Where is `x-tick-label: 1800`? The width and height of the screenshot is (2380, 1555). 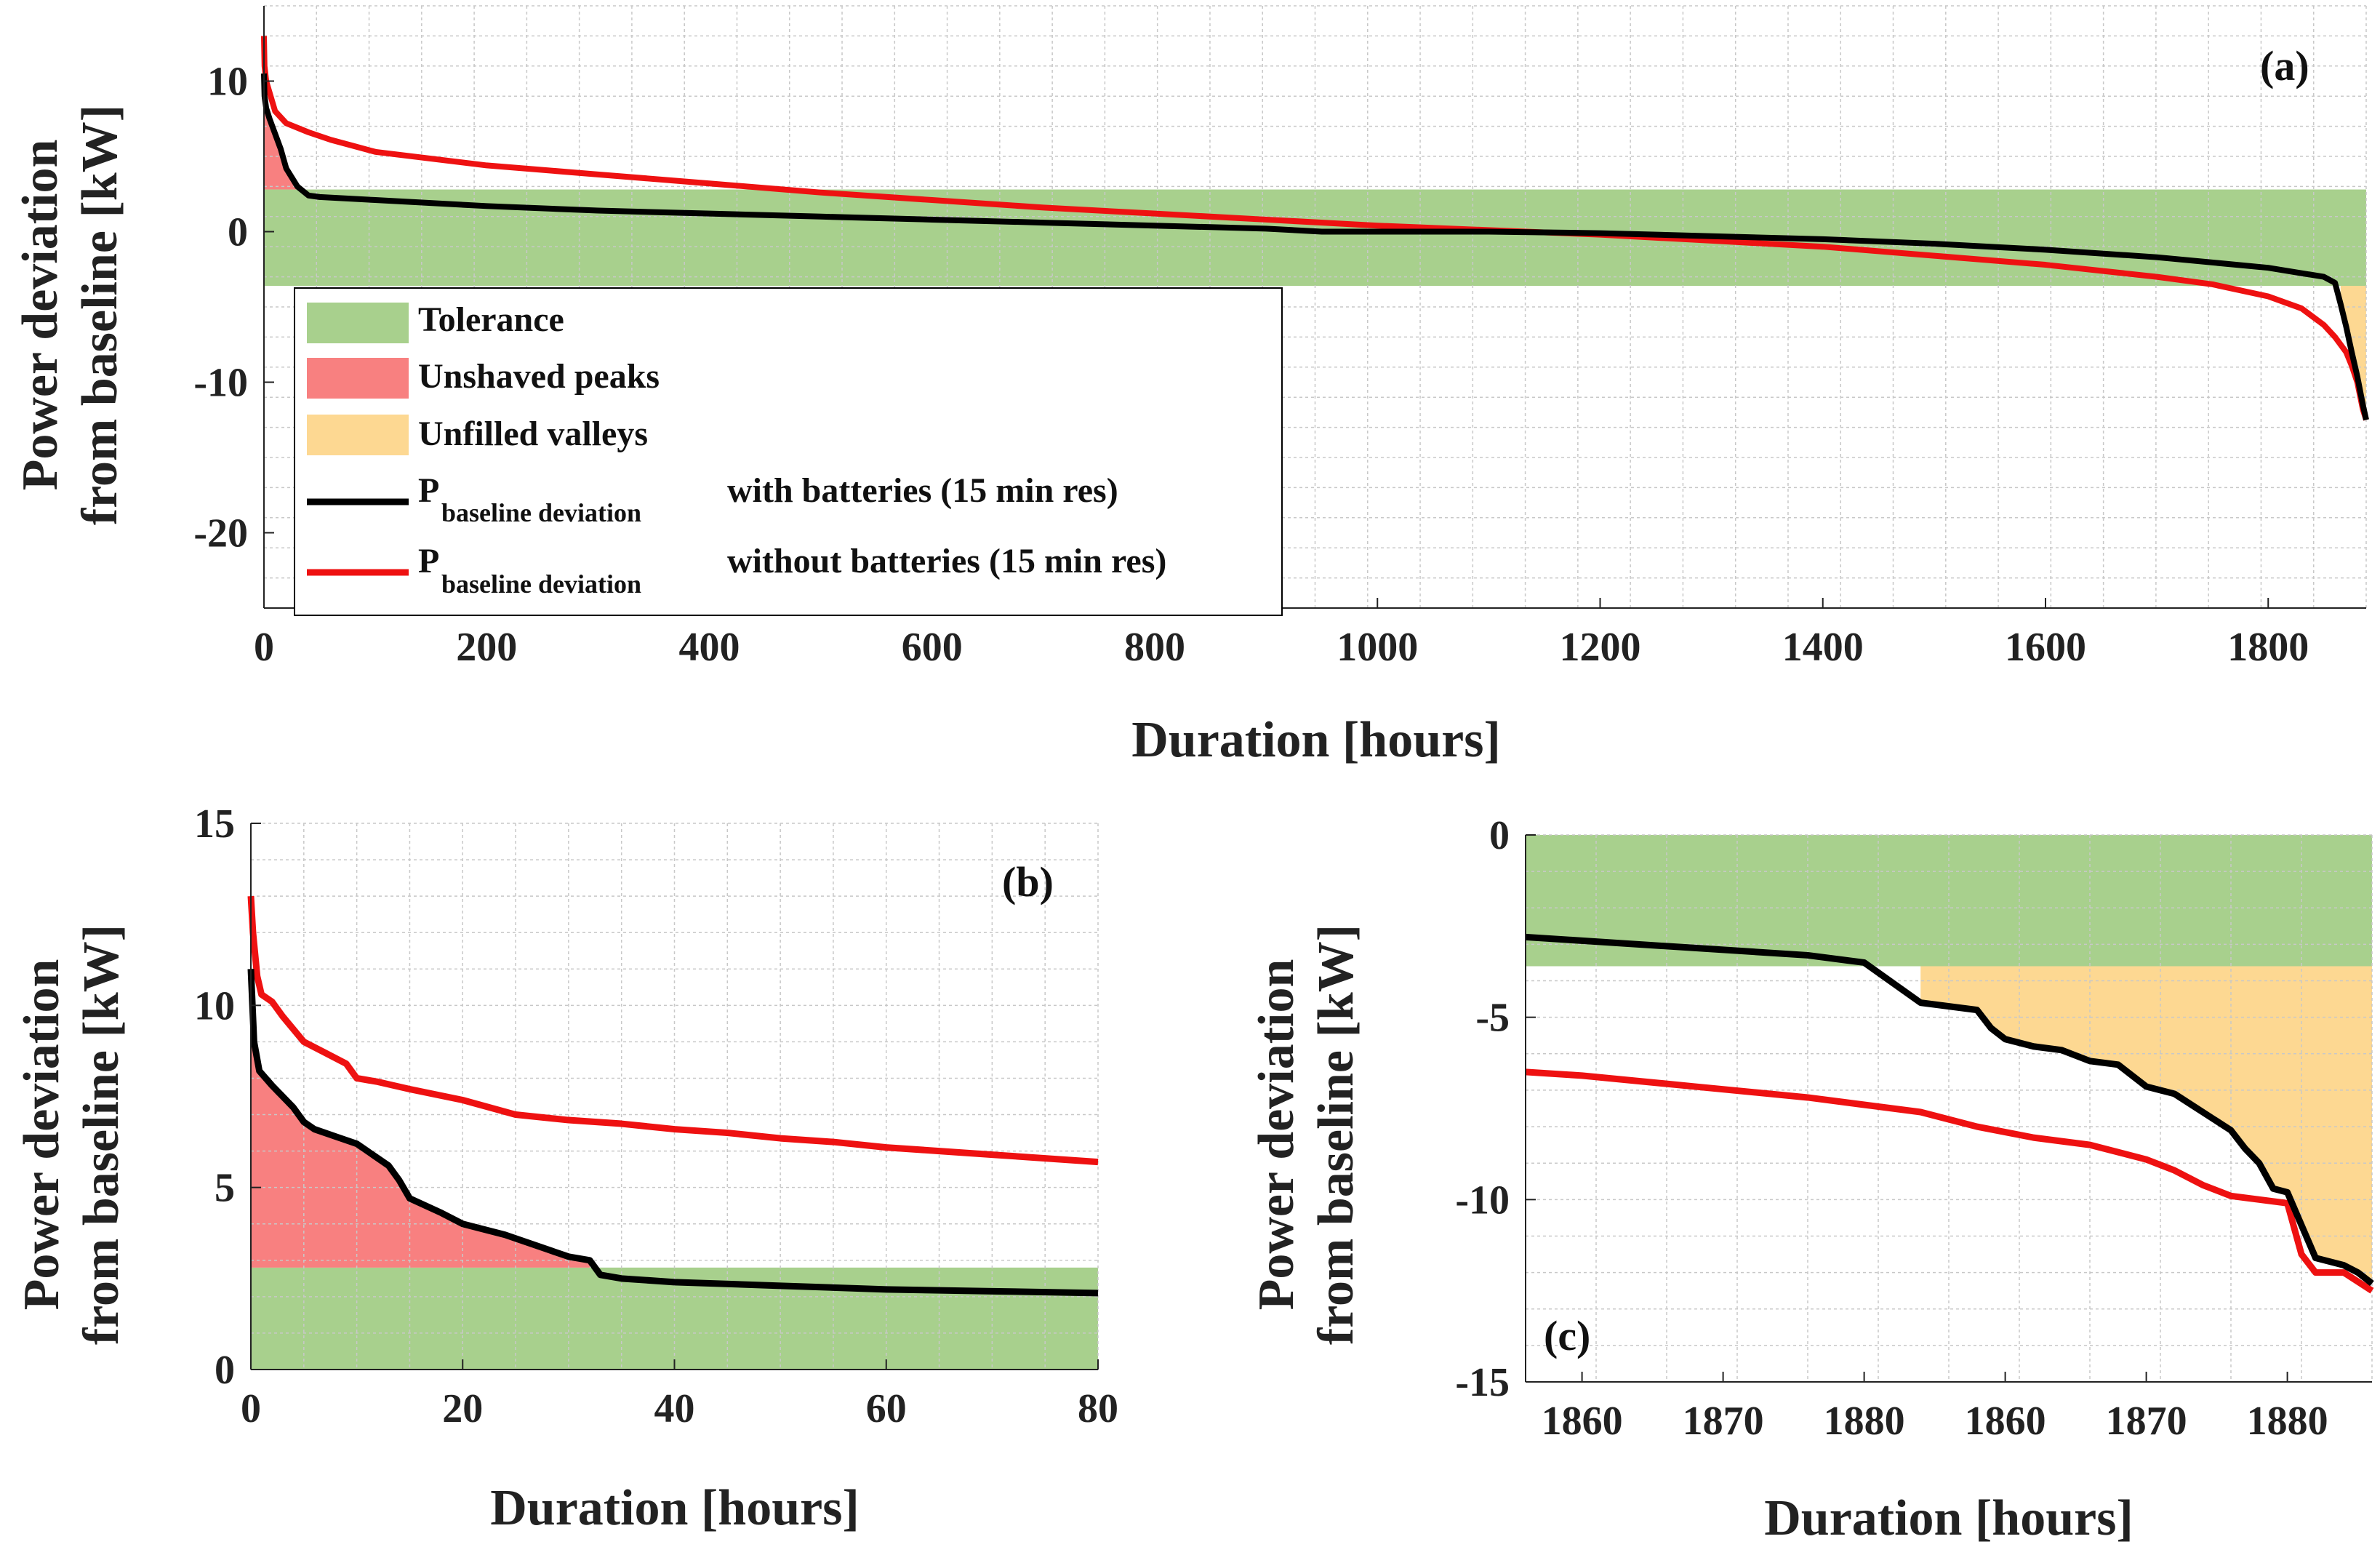
x-tick-label: 1800 is located at coordinates (2268, 647).